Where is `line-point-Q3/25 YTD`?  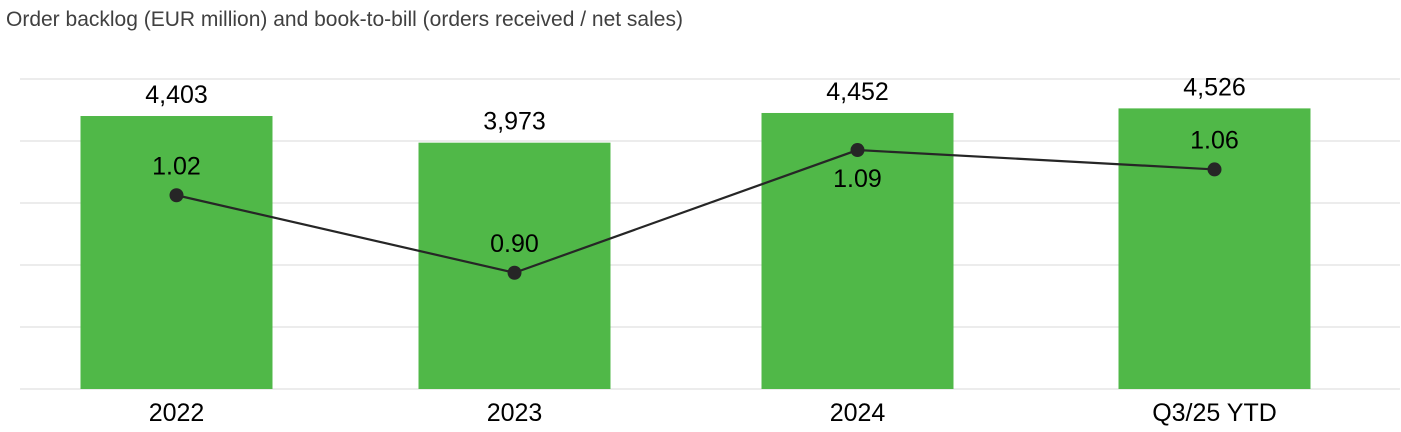
line-point-Q3/25 YTD is located at coordinates (1214, 169).